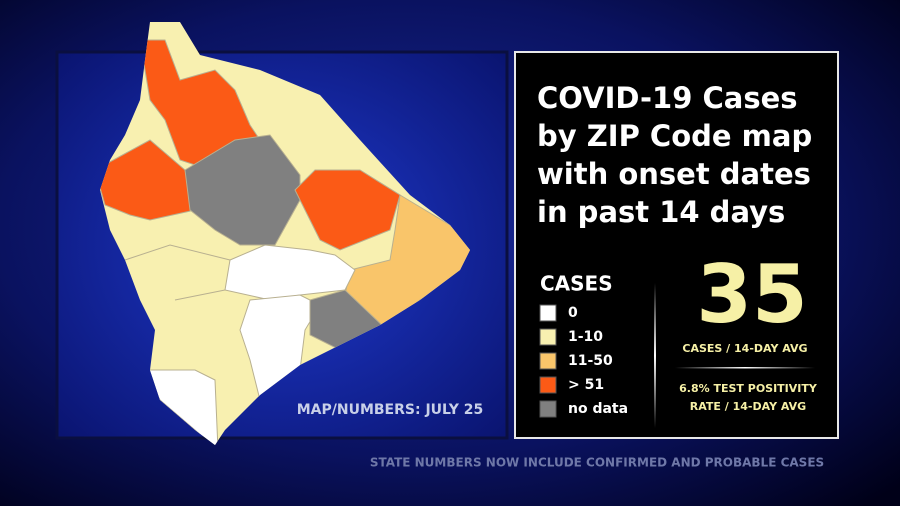 The height and width of the screenshot is (506, 900). I want to click on title-line: by ZIP Code map, so click(674, 136).